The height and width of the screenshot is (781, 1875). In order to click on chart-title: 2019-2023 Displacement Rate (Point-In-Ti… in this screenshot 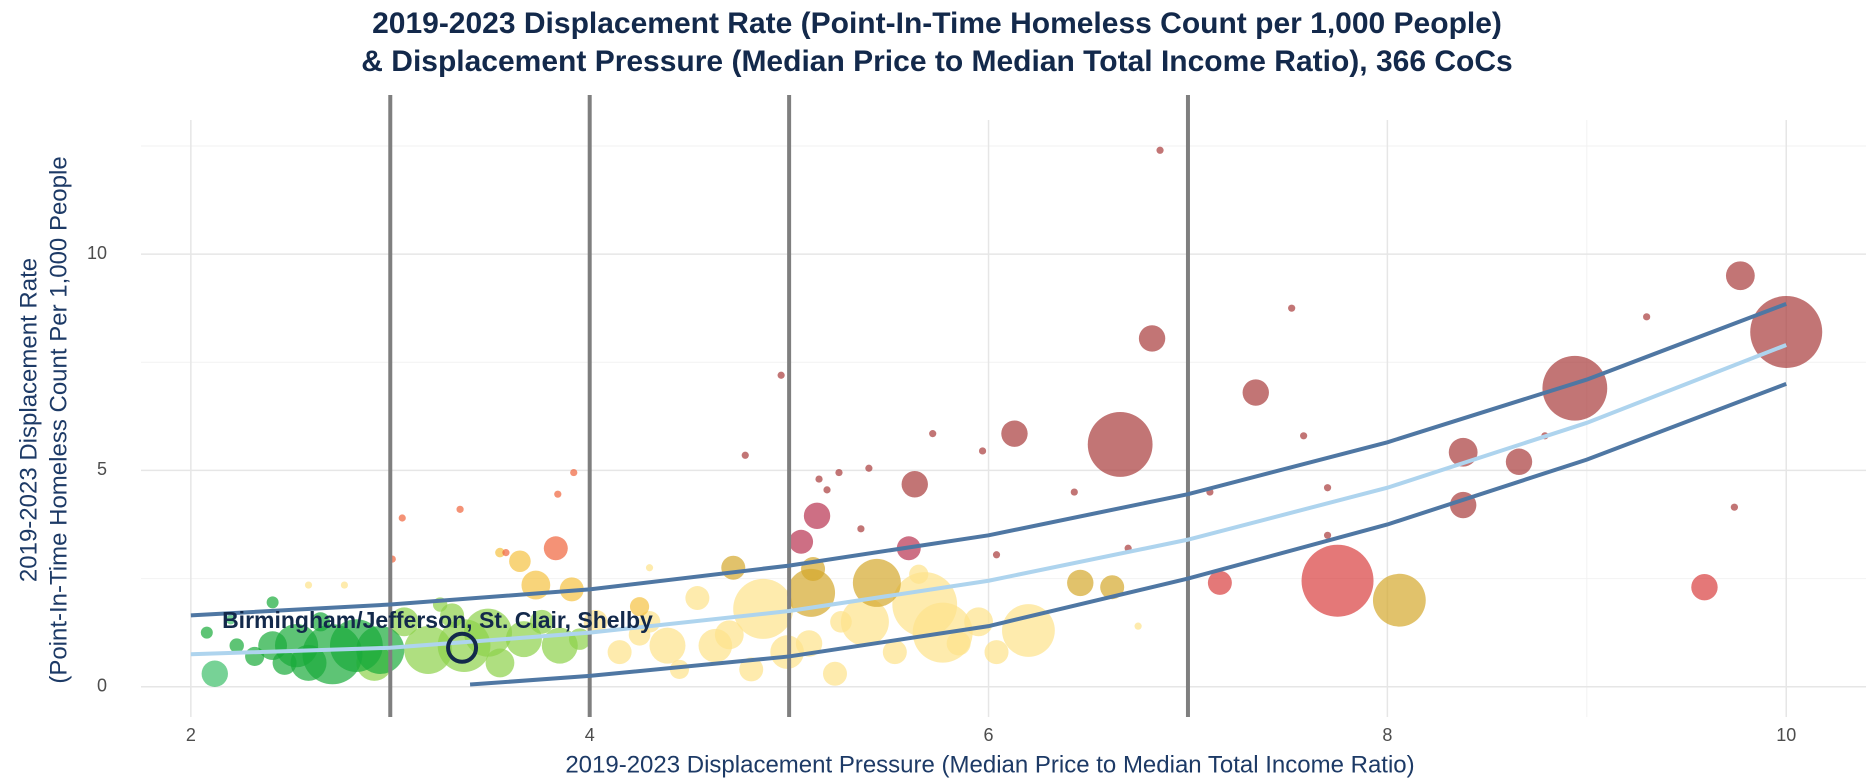, I will do `click(937, 23)`.